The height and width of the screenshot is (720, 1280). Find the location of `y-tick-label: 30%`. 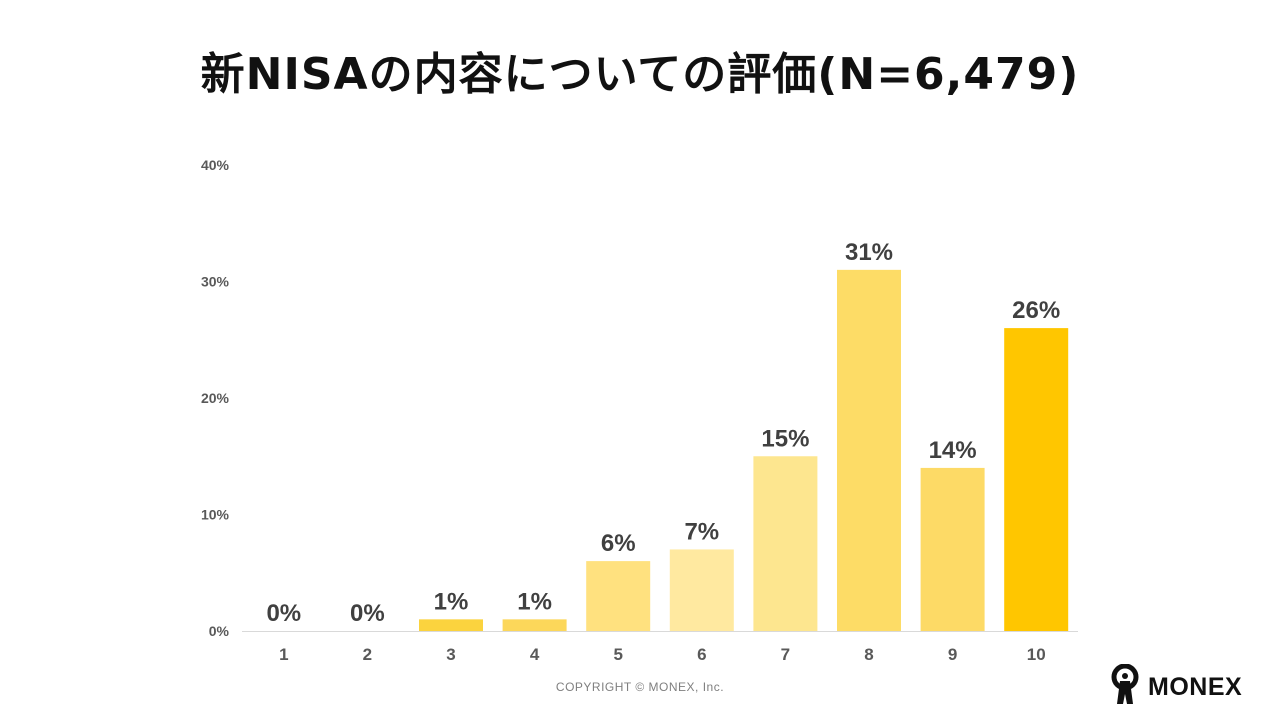

y-tick-label: 30% is located at coordinates (215, 282).